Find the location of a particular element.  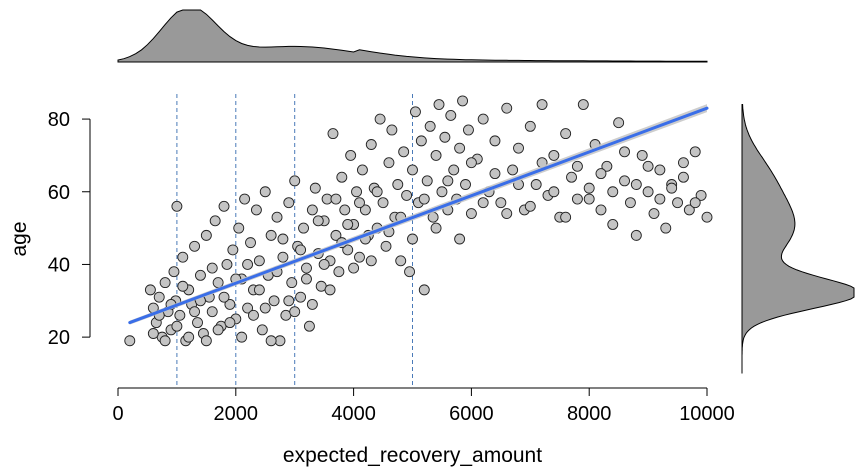

x-tick-label: 4000 is located at coordinates (353, 414).